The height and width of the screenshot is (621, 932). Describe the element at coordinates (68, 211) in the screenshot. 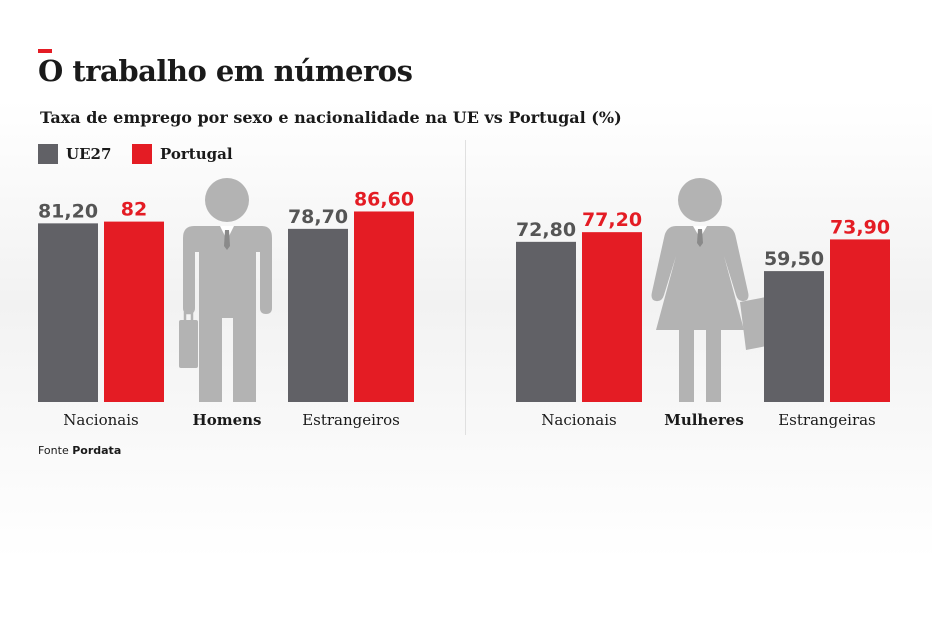

I see `data-label: 81,20` at that location.